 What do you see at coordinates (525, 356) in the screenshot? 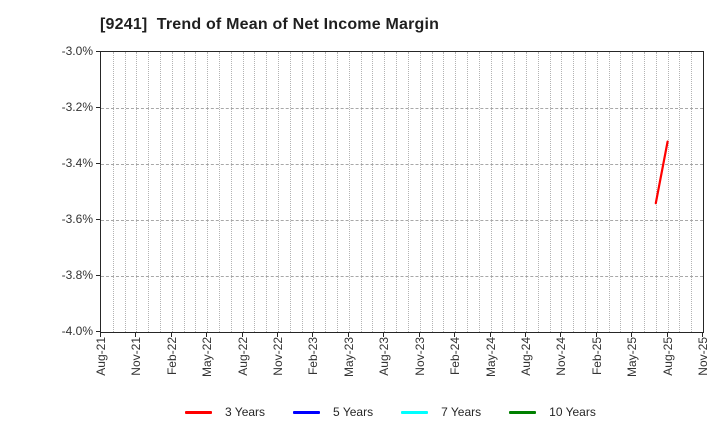
I see `x-axis-label: Aug-24` at bounding box center [525, 356].